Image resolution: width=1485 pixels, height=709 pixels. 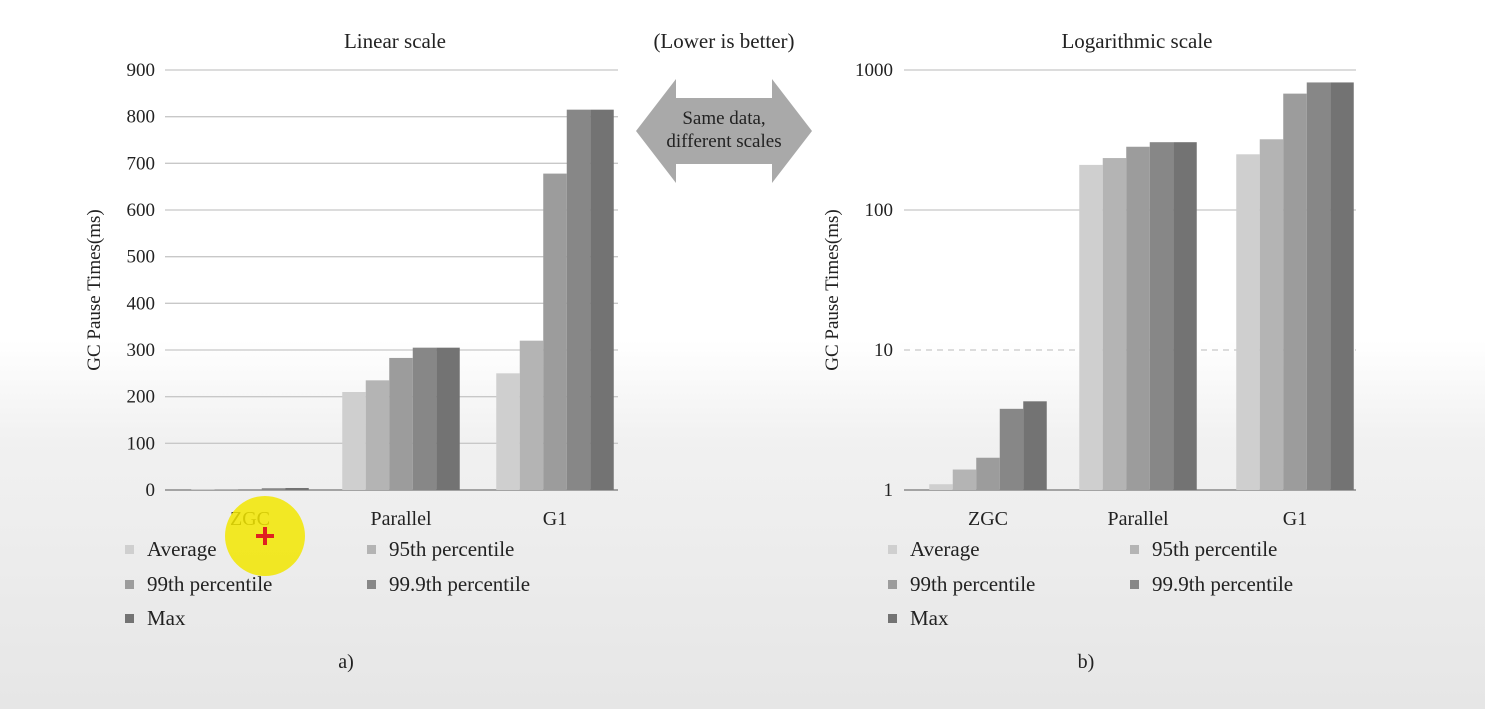 I want to click on arrow-text-line-2: different scales, so click(x=723, y=141).